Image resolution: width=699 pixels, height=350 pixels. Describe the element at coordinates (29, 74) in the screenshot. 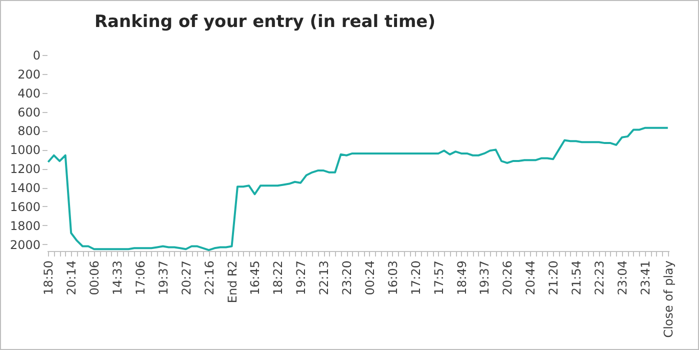

I see `y-tick-label: 200` at that location.